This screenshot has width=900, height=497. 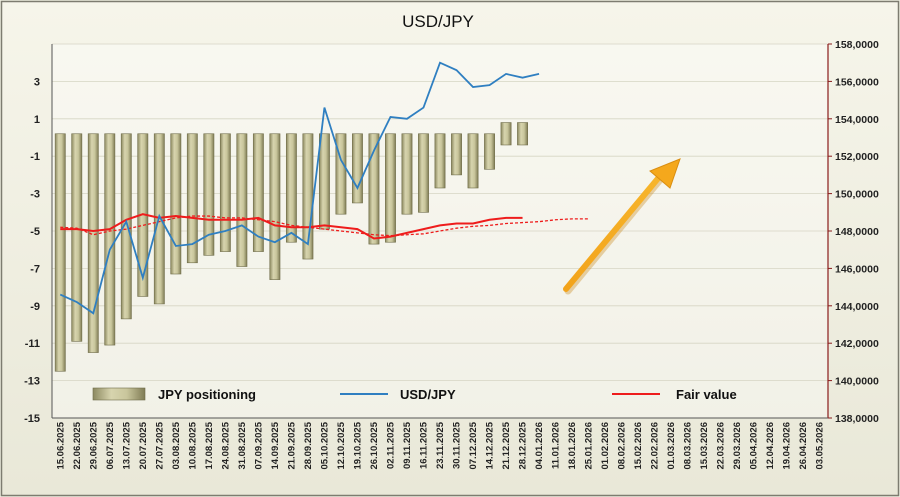 What do you see at coordinates (704, 446) in the screenshot?
I see `x-tick-label: 15.03.2026` at bounding box center [704, 446].